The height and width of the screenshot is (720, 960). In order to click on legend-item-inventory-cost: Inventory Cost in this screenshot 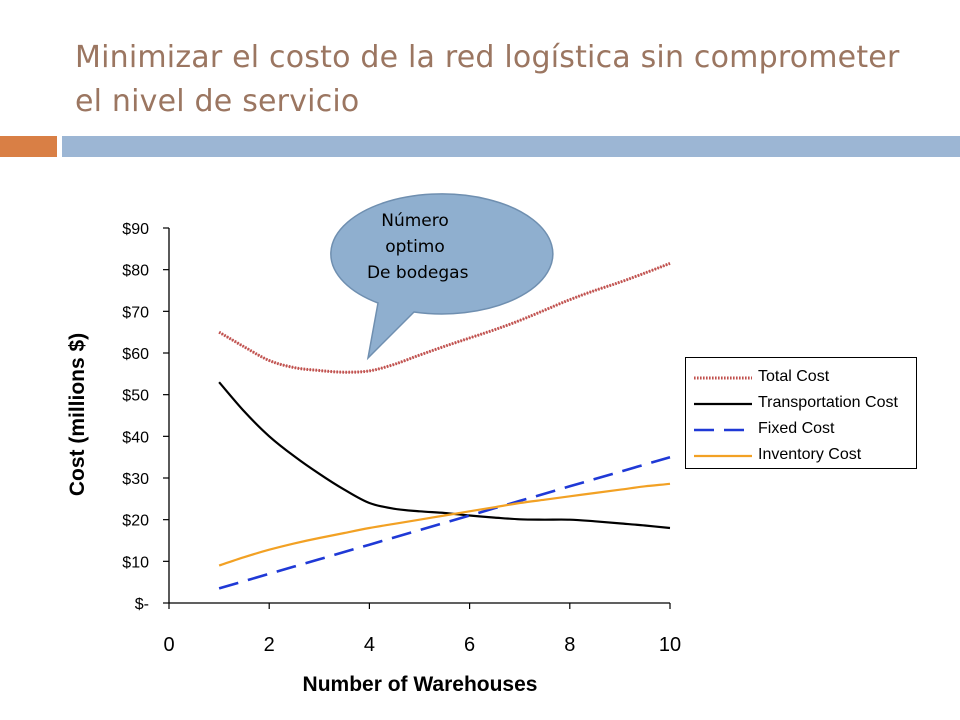, I will do `click(801, 455)`.